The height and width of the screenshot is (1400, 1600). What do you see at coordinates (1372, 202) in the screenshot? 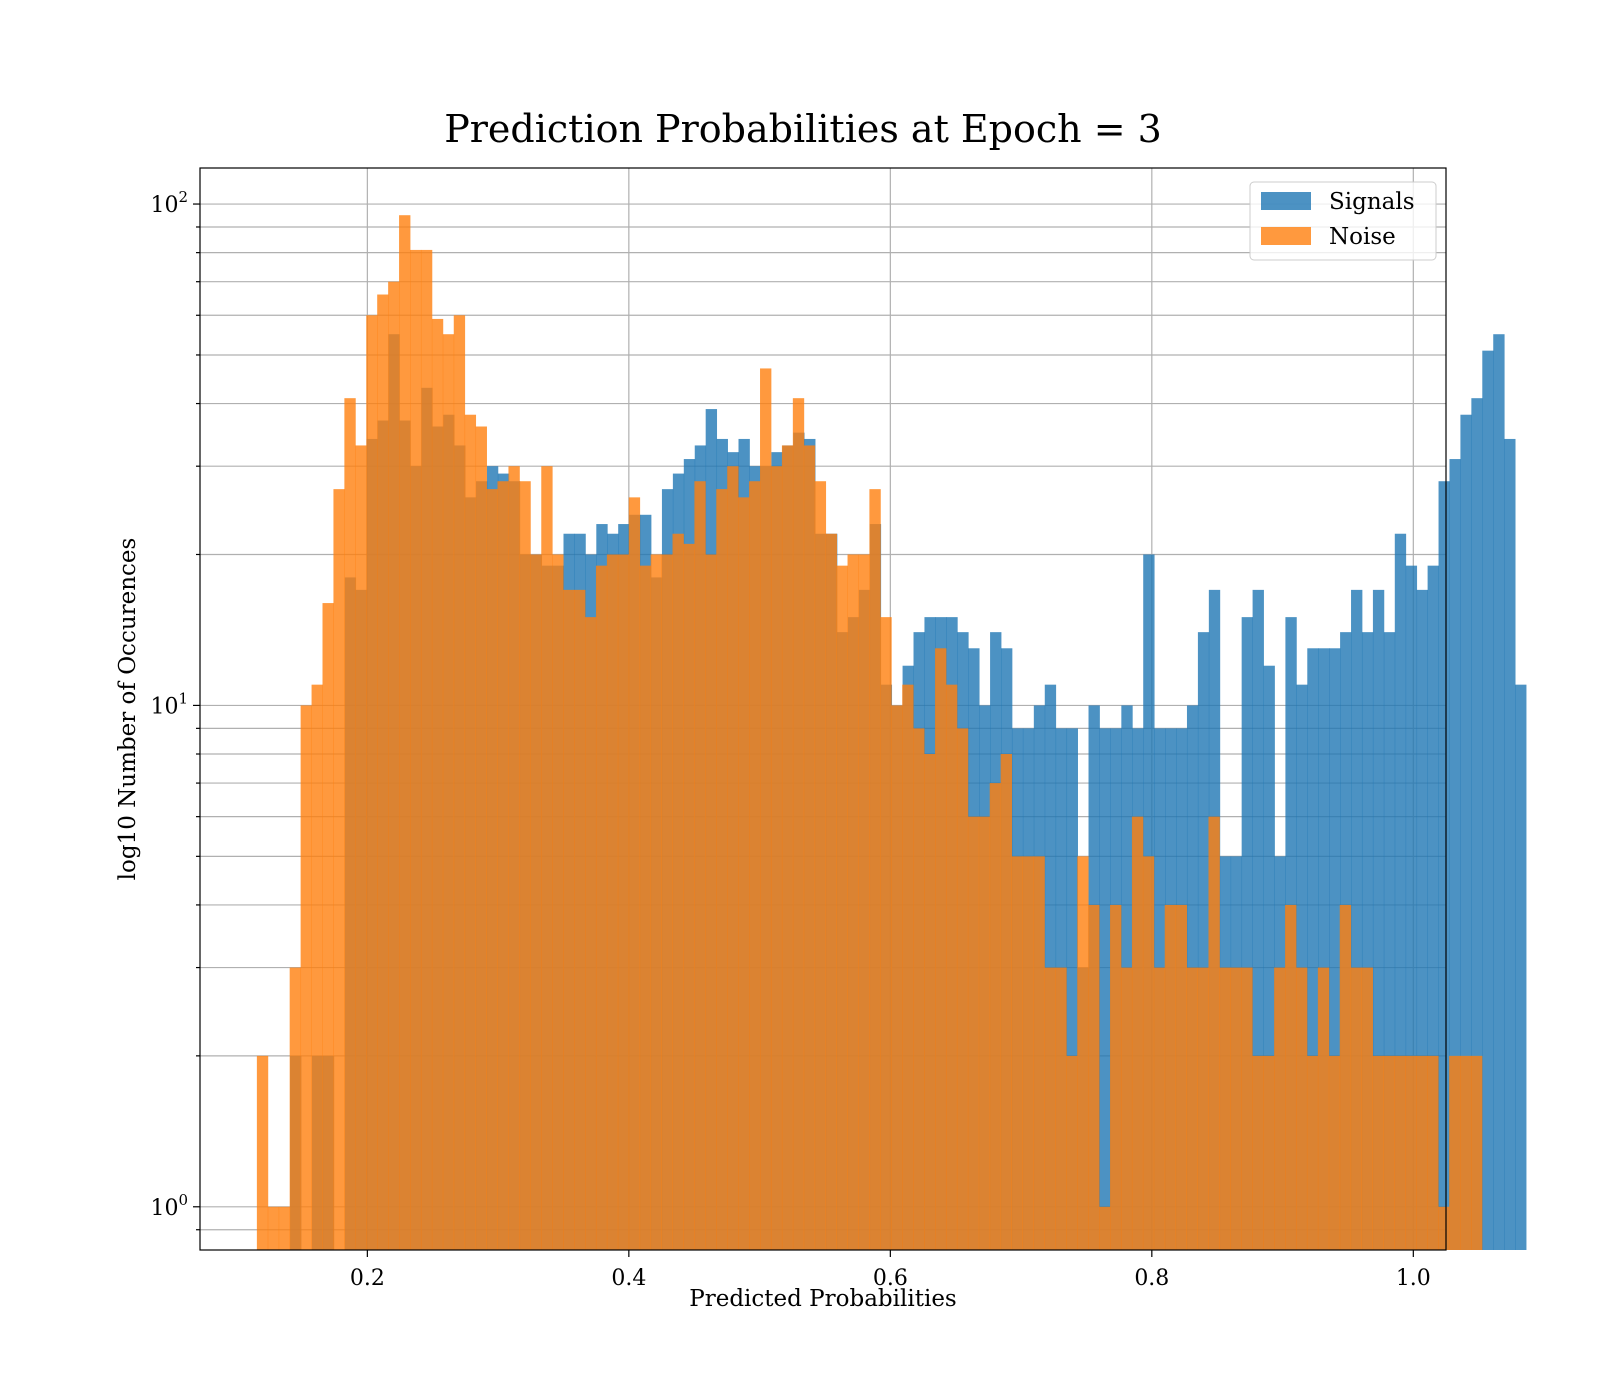
I see `legend-label-signals: Signals` at bounding box center [1372, 202].